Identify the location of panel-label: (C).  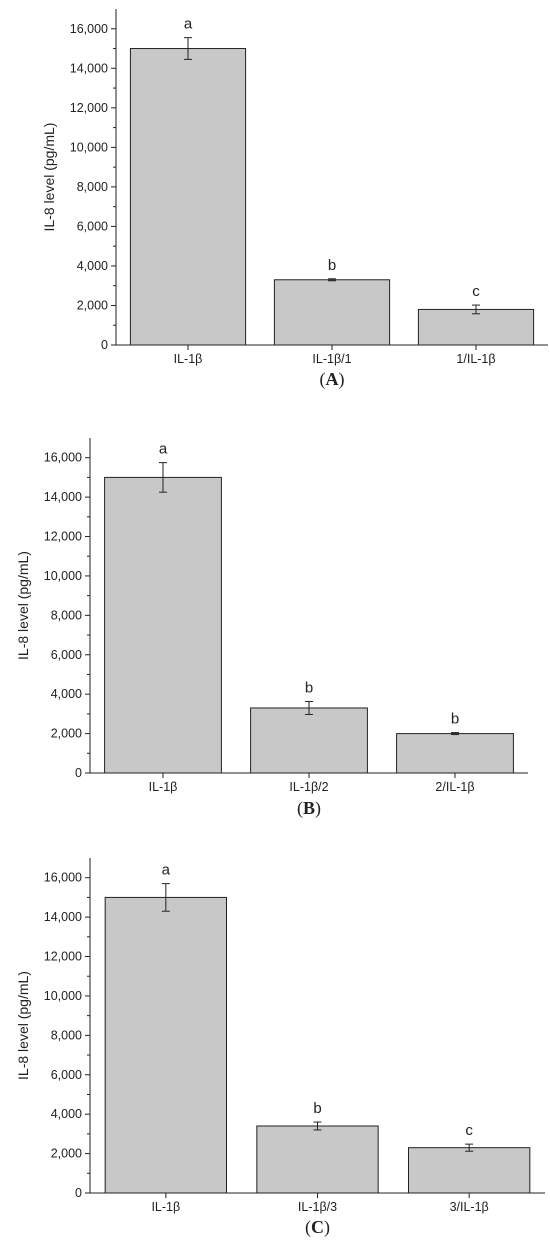
(317, 1227).